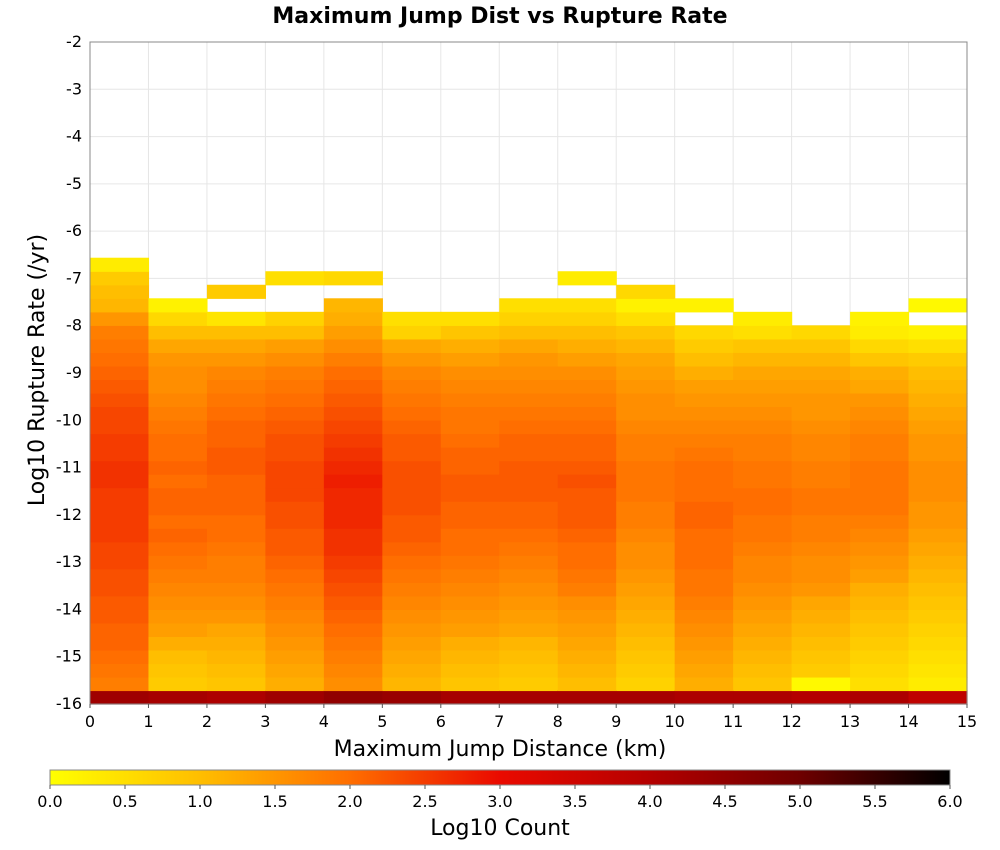 The image size is (1000, 850). I want to click on x-tick-label: 13, so click(850, 721).